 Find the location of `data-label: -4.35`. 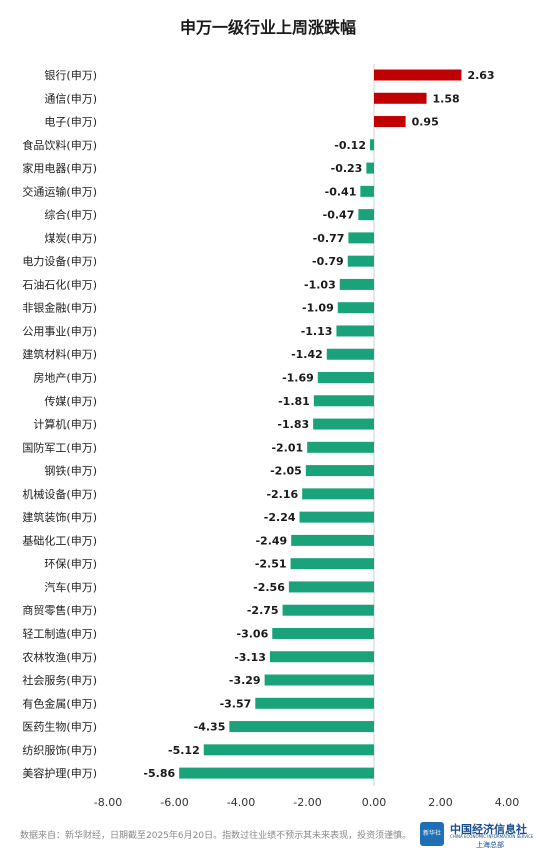

data-label: -4.35 is located at coordinates (210, 727).